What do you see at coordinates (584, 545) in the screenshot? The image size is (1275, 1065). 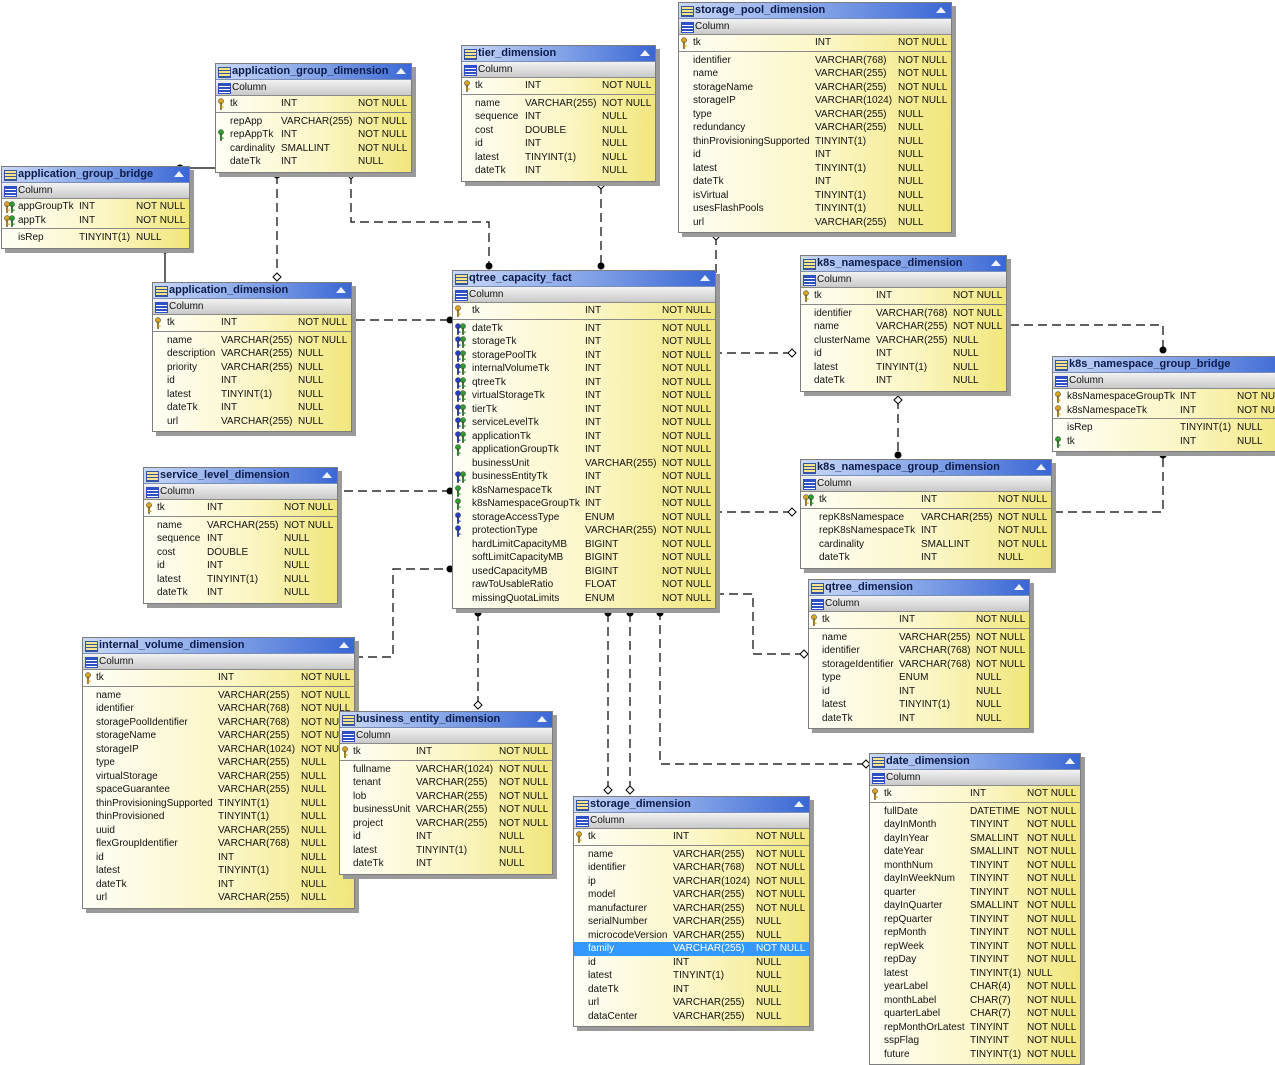 I see `column-row: hardLimitCapacityMB BIGINT NOT NULL` at bounding box center [584, 545].